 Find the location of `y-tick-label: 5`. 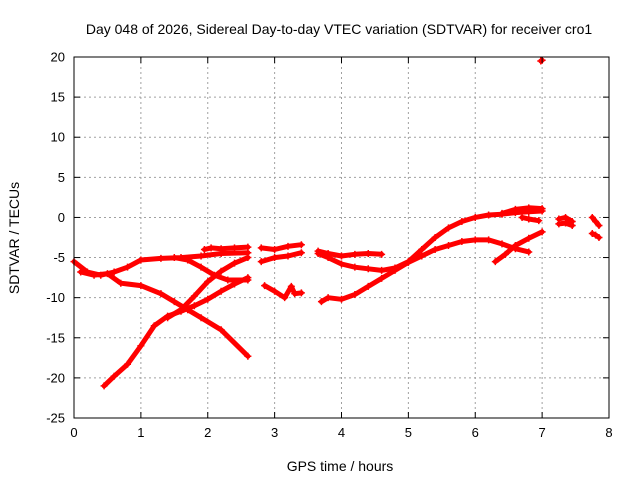

y-tick-label: 5 is located at coordinates (61, 177).